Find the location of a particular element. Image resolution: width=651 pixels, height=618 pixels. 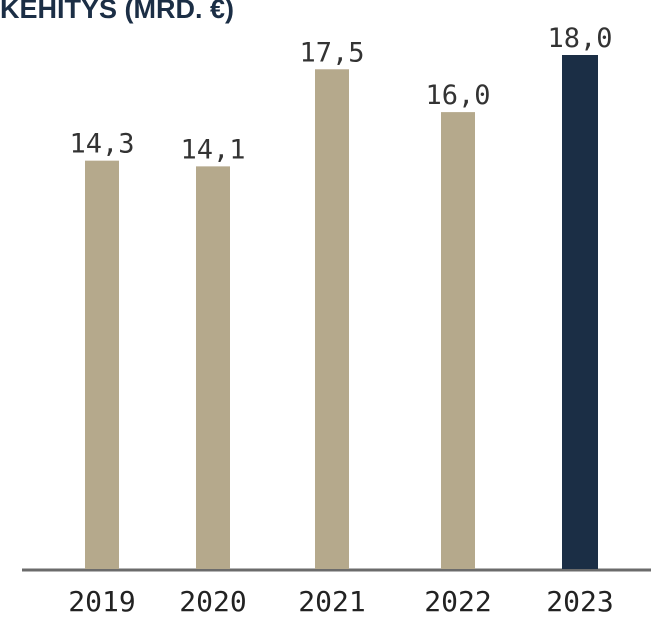

x-tick-label: 2023 is located at coordinates (579, 601).